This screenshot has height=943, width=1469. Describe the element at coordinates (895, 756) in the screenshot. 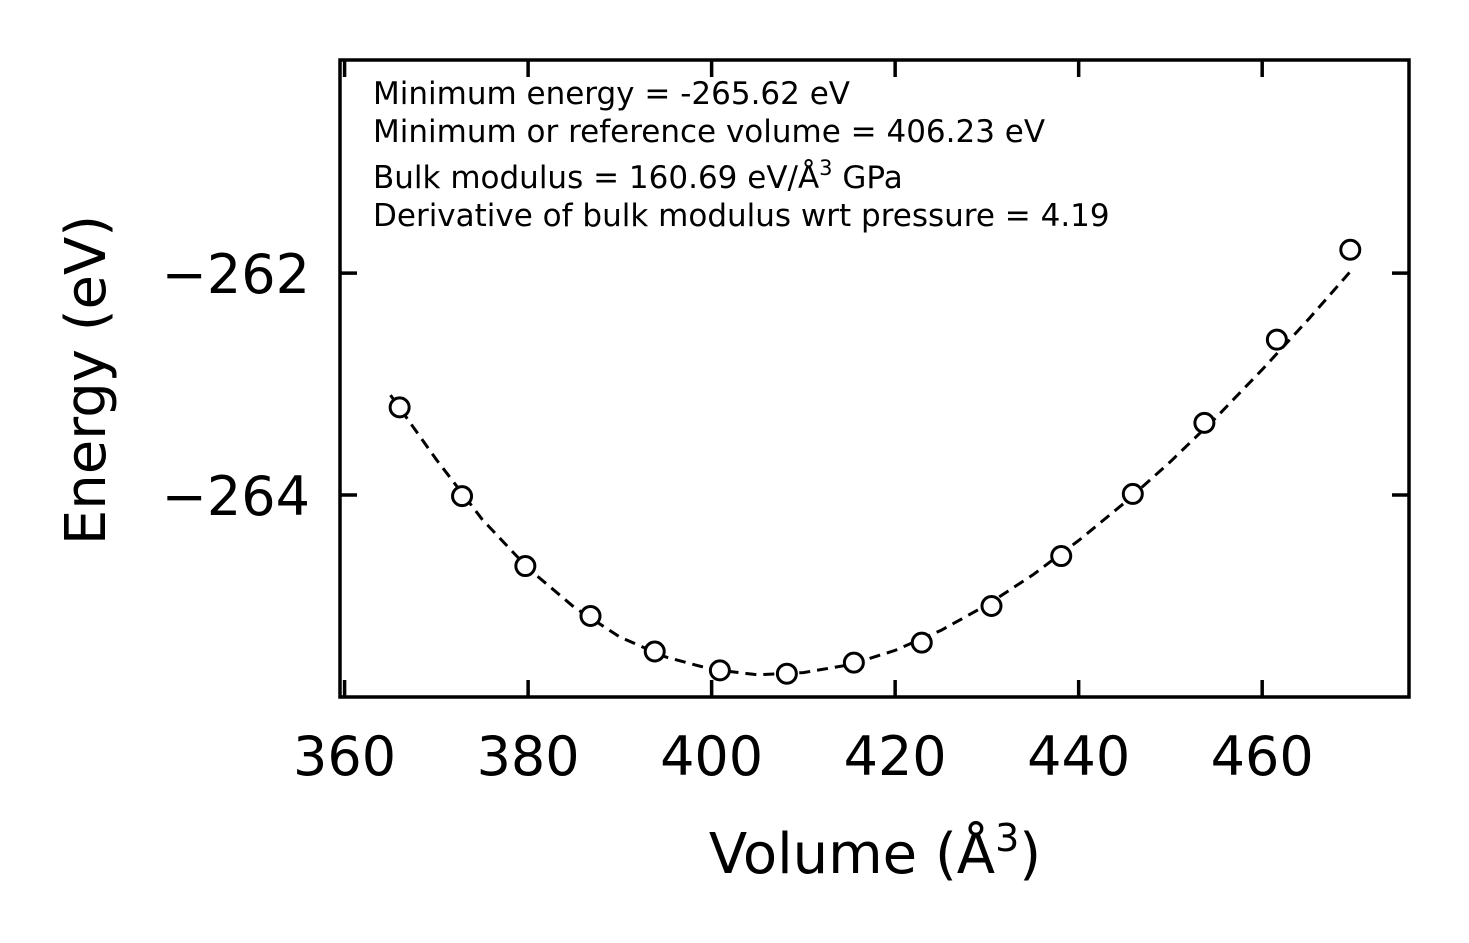

I see `x-tick-label: 420` at that location.